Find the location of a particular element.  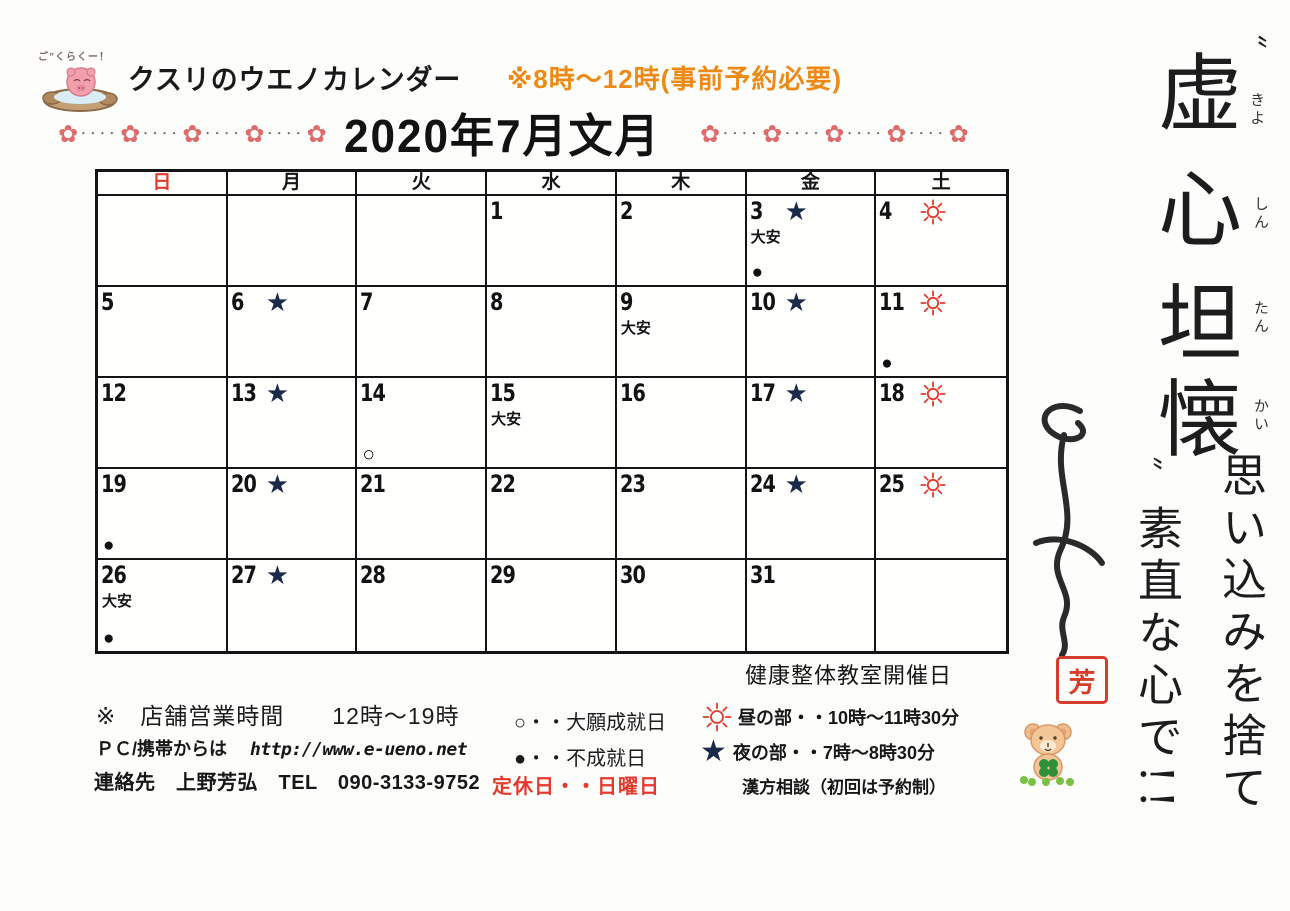

day-number: 28 is located at coordinates (373, 575).